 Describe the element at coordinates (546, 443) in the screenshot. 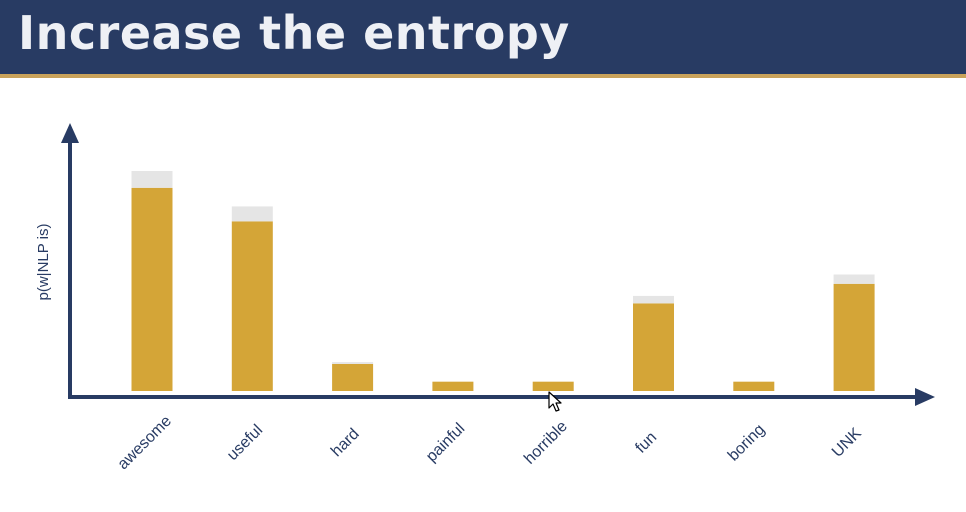

I see `x-tick-label: horrible` at that location.